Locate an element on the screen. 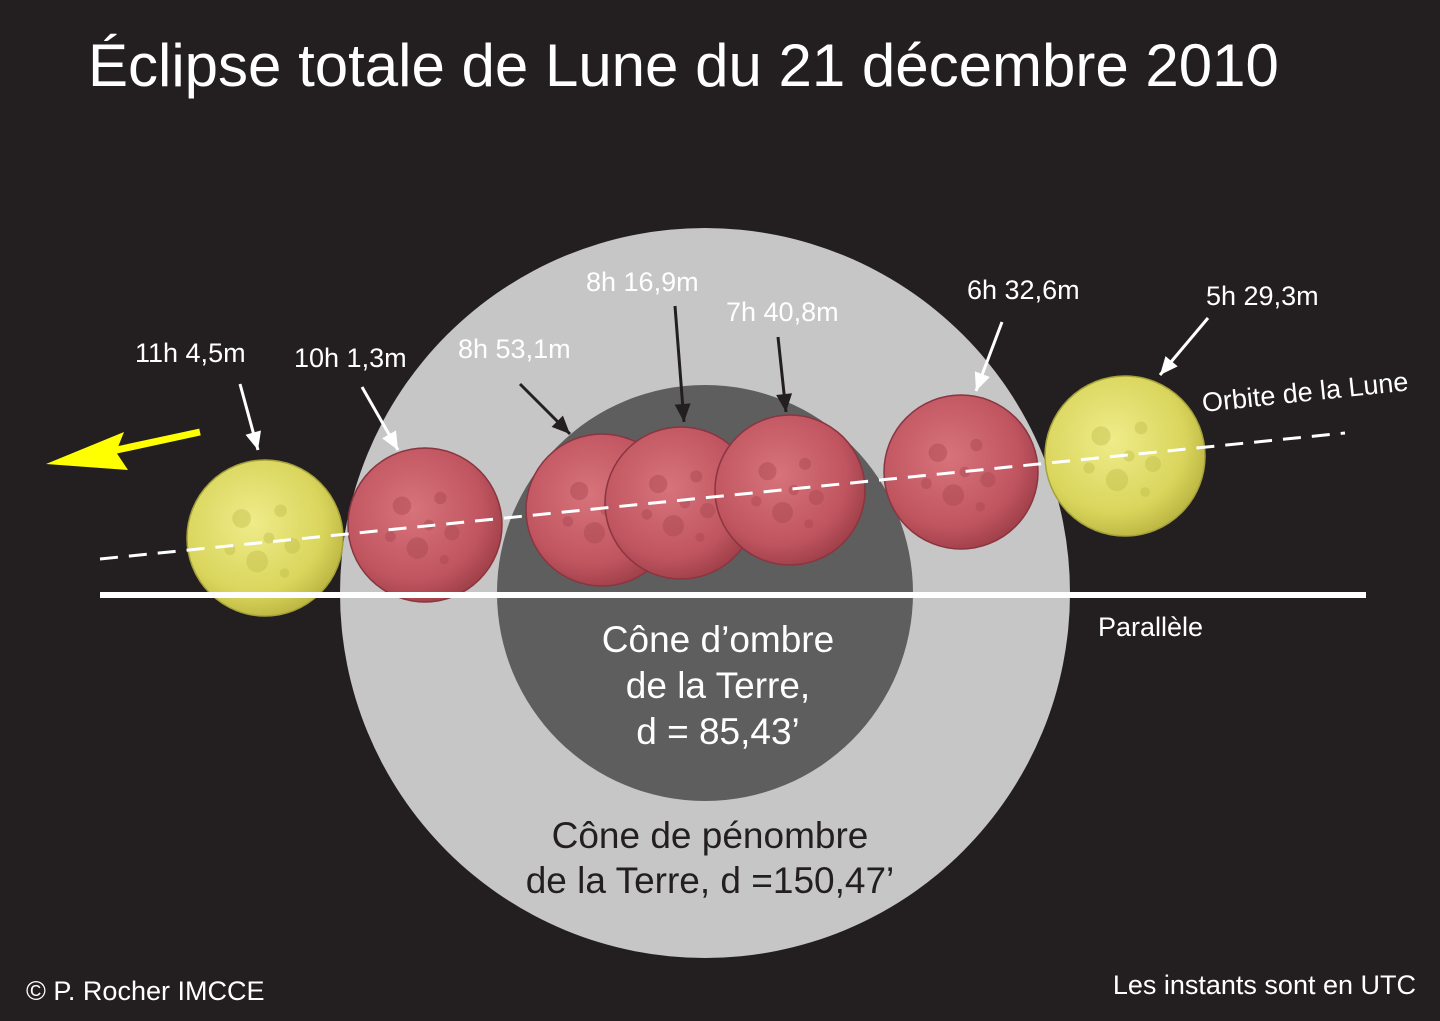 The width and height of the screenshot is (1440, 1021). time-label-7: 5h 29,3m is located at coordinates (1262, 296).